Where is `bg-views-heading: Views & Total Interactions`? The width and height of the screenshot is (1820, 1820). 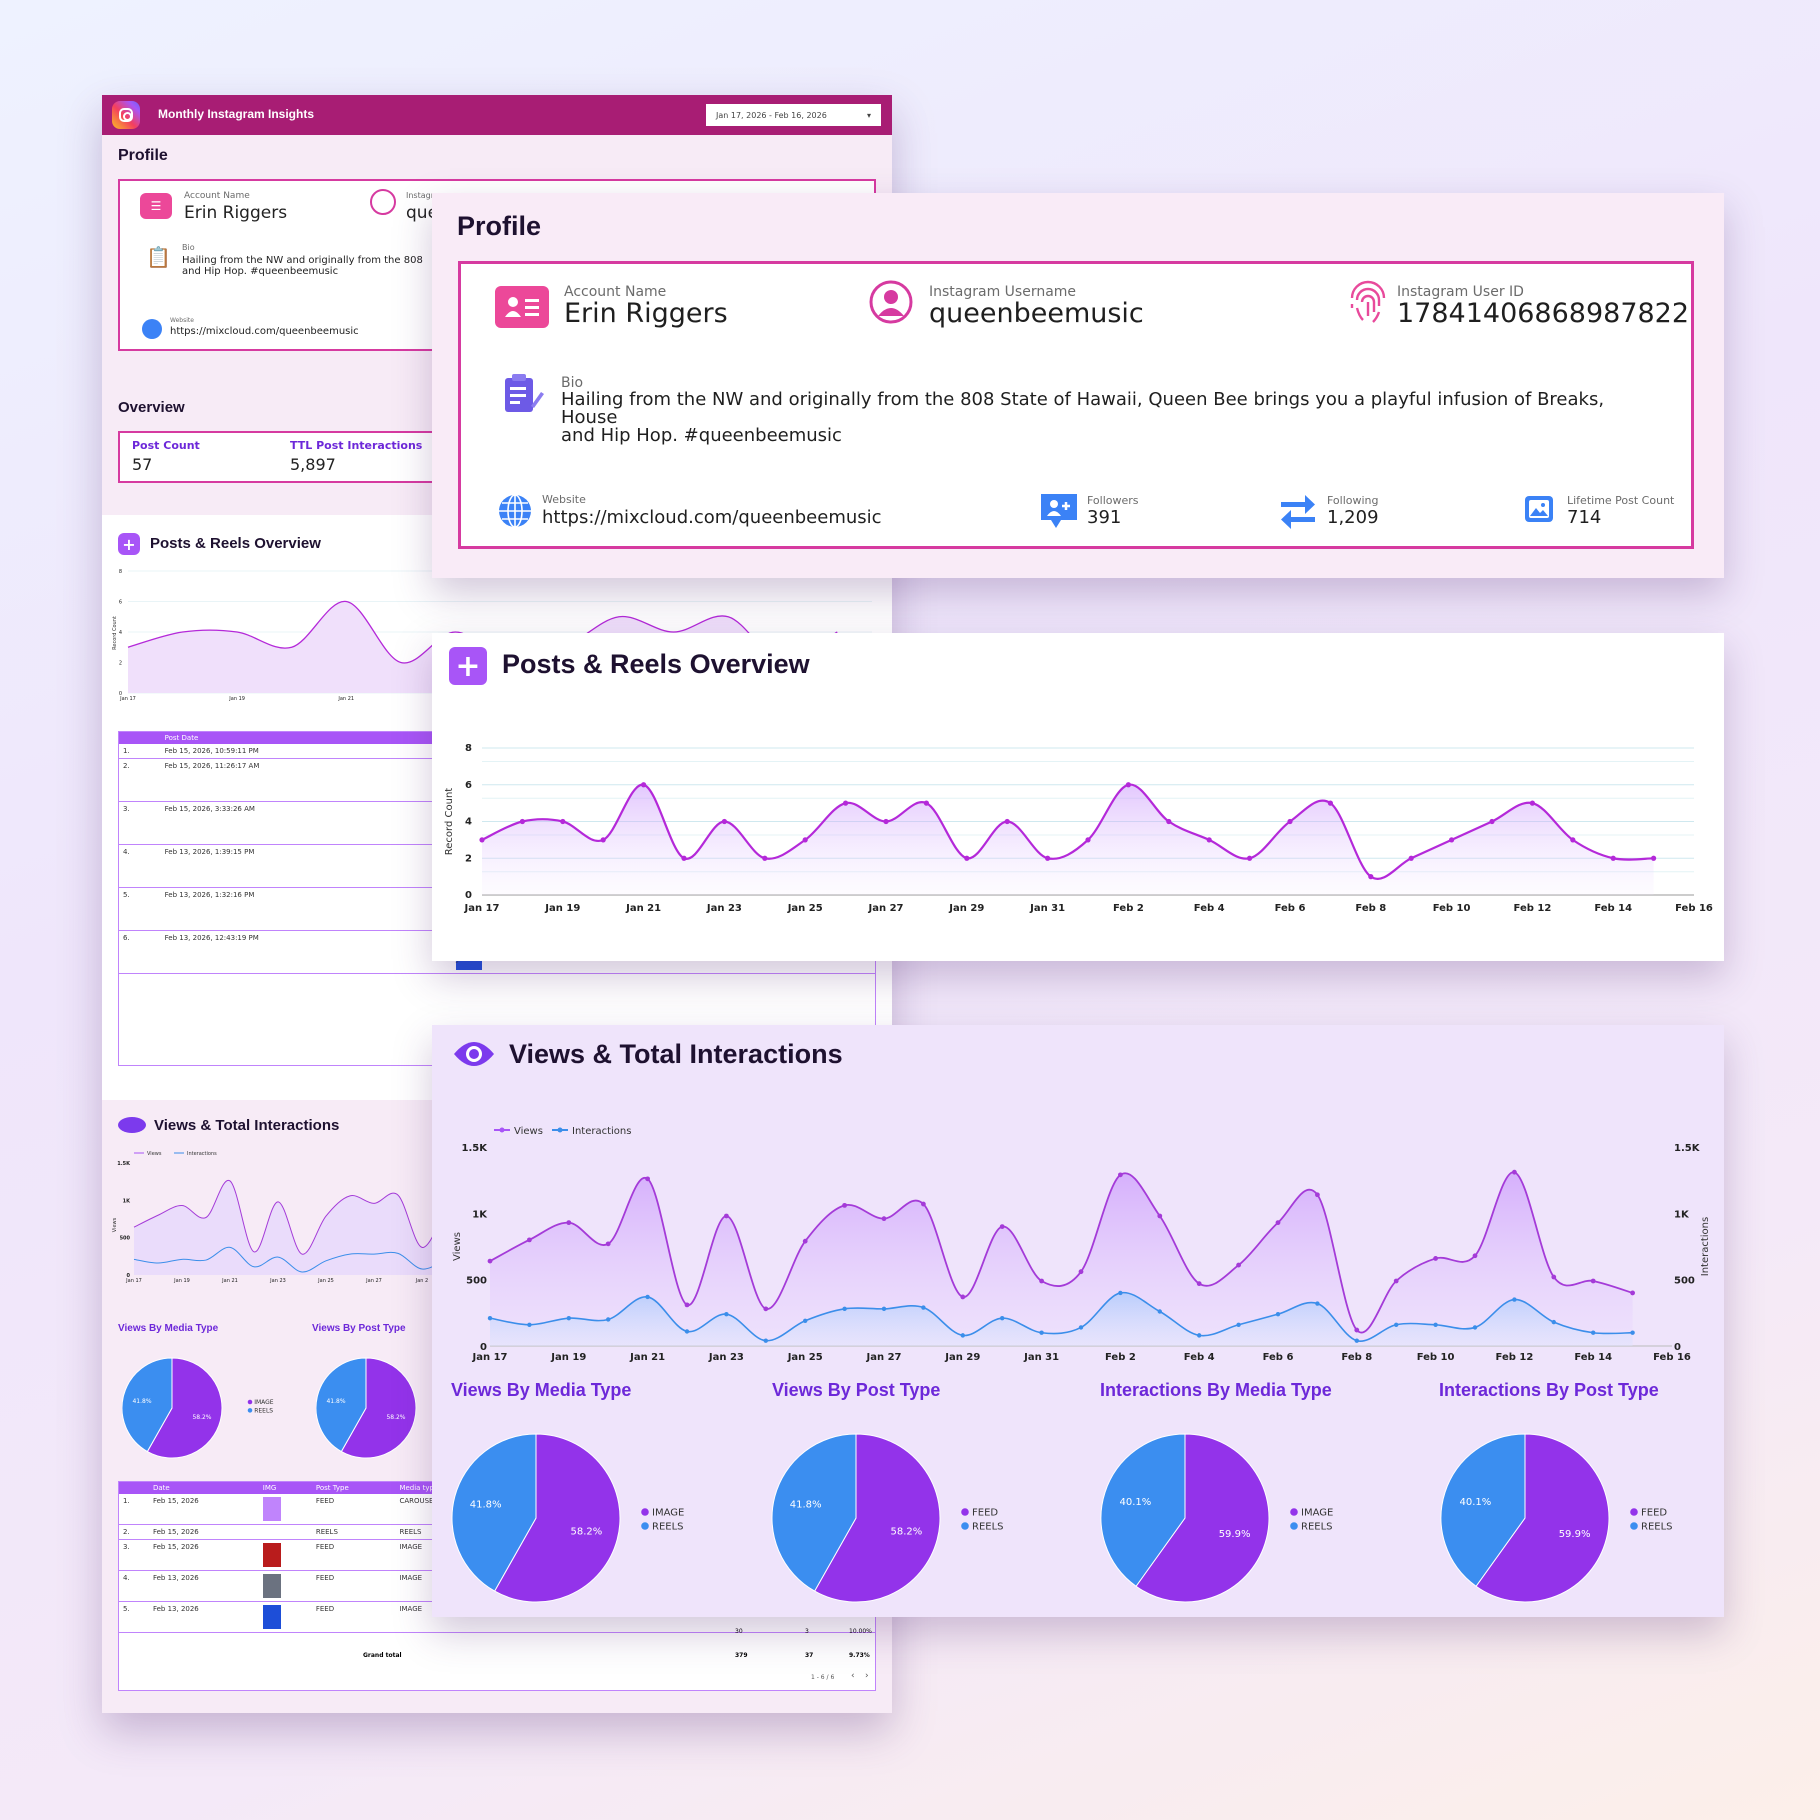
bg-views-heading: Views & Total Interactions is located at coordinates (247, 1125).